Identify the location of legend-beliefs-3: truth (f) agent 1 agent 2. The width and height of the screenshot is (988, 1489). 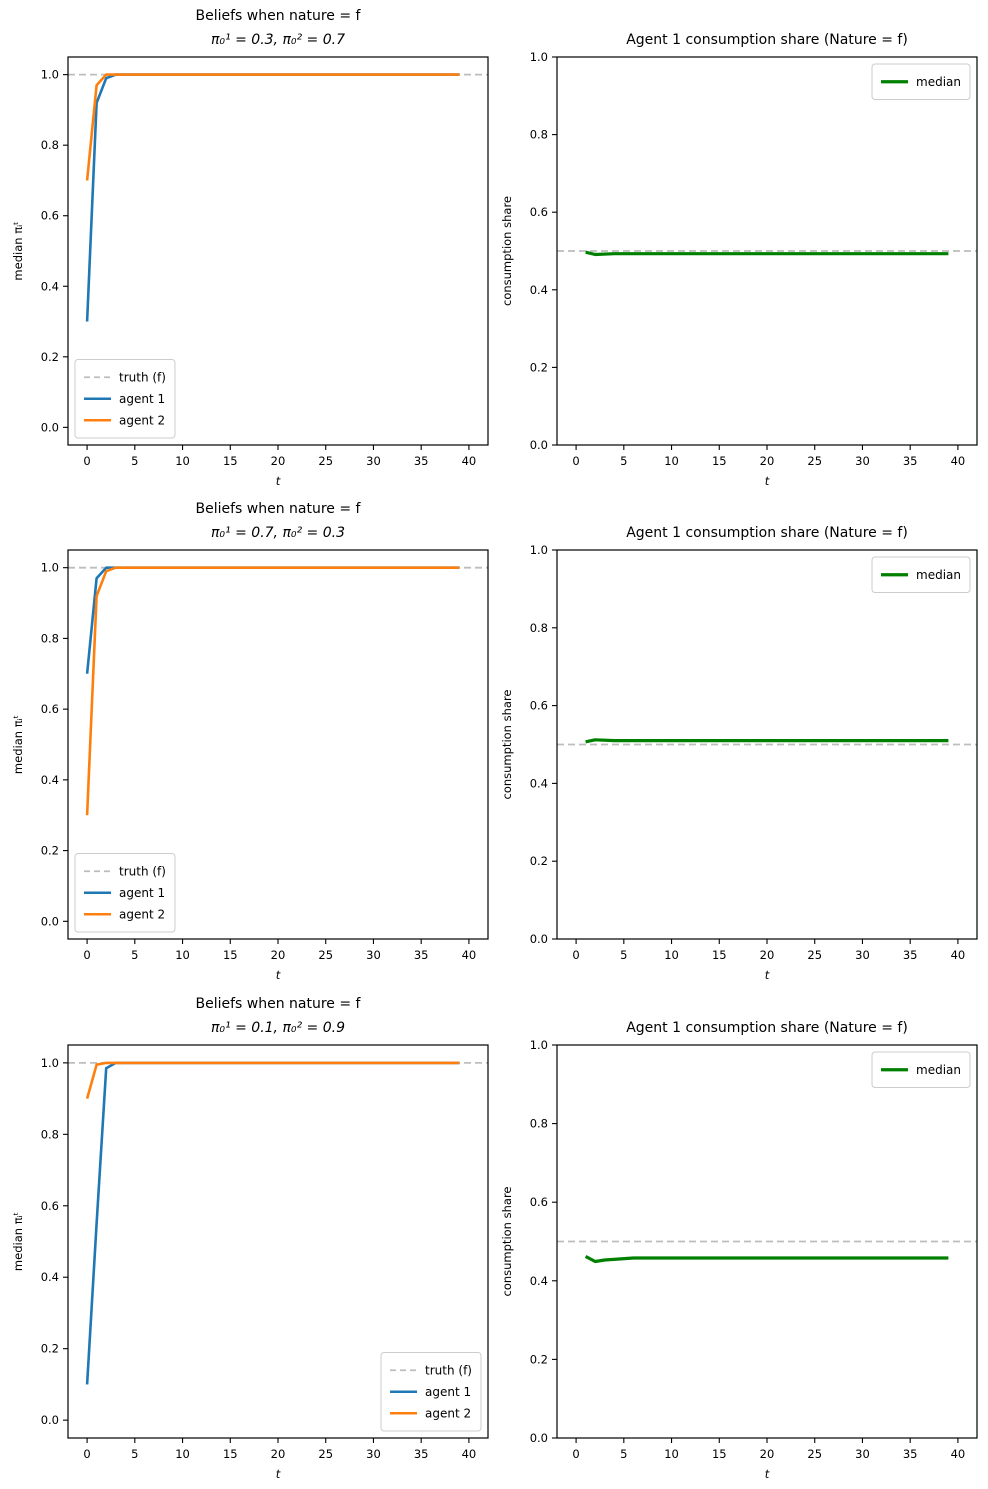
(431, 1392).